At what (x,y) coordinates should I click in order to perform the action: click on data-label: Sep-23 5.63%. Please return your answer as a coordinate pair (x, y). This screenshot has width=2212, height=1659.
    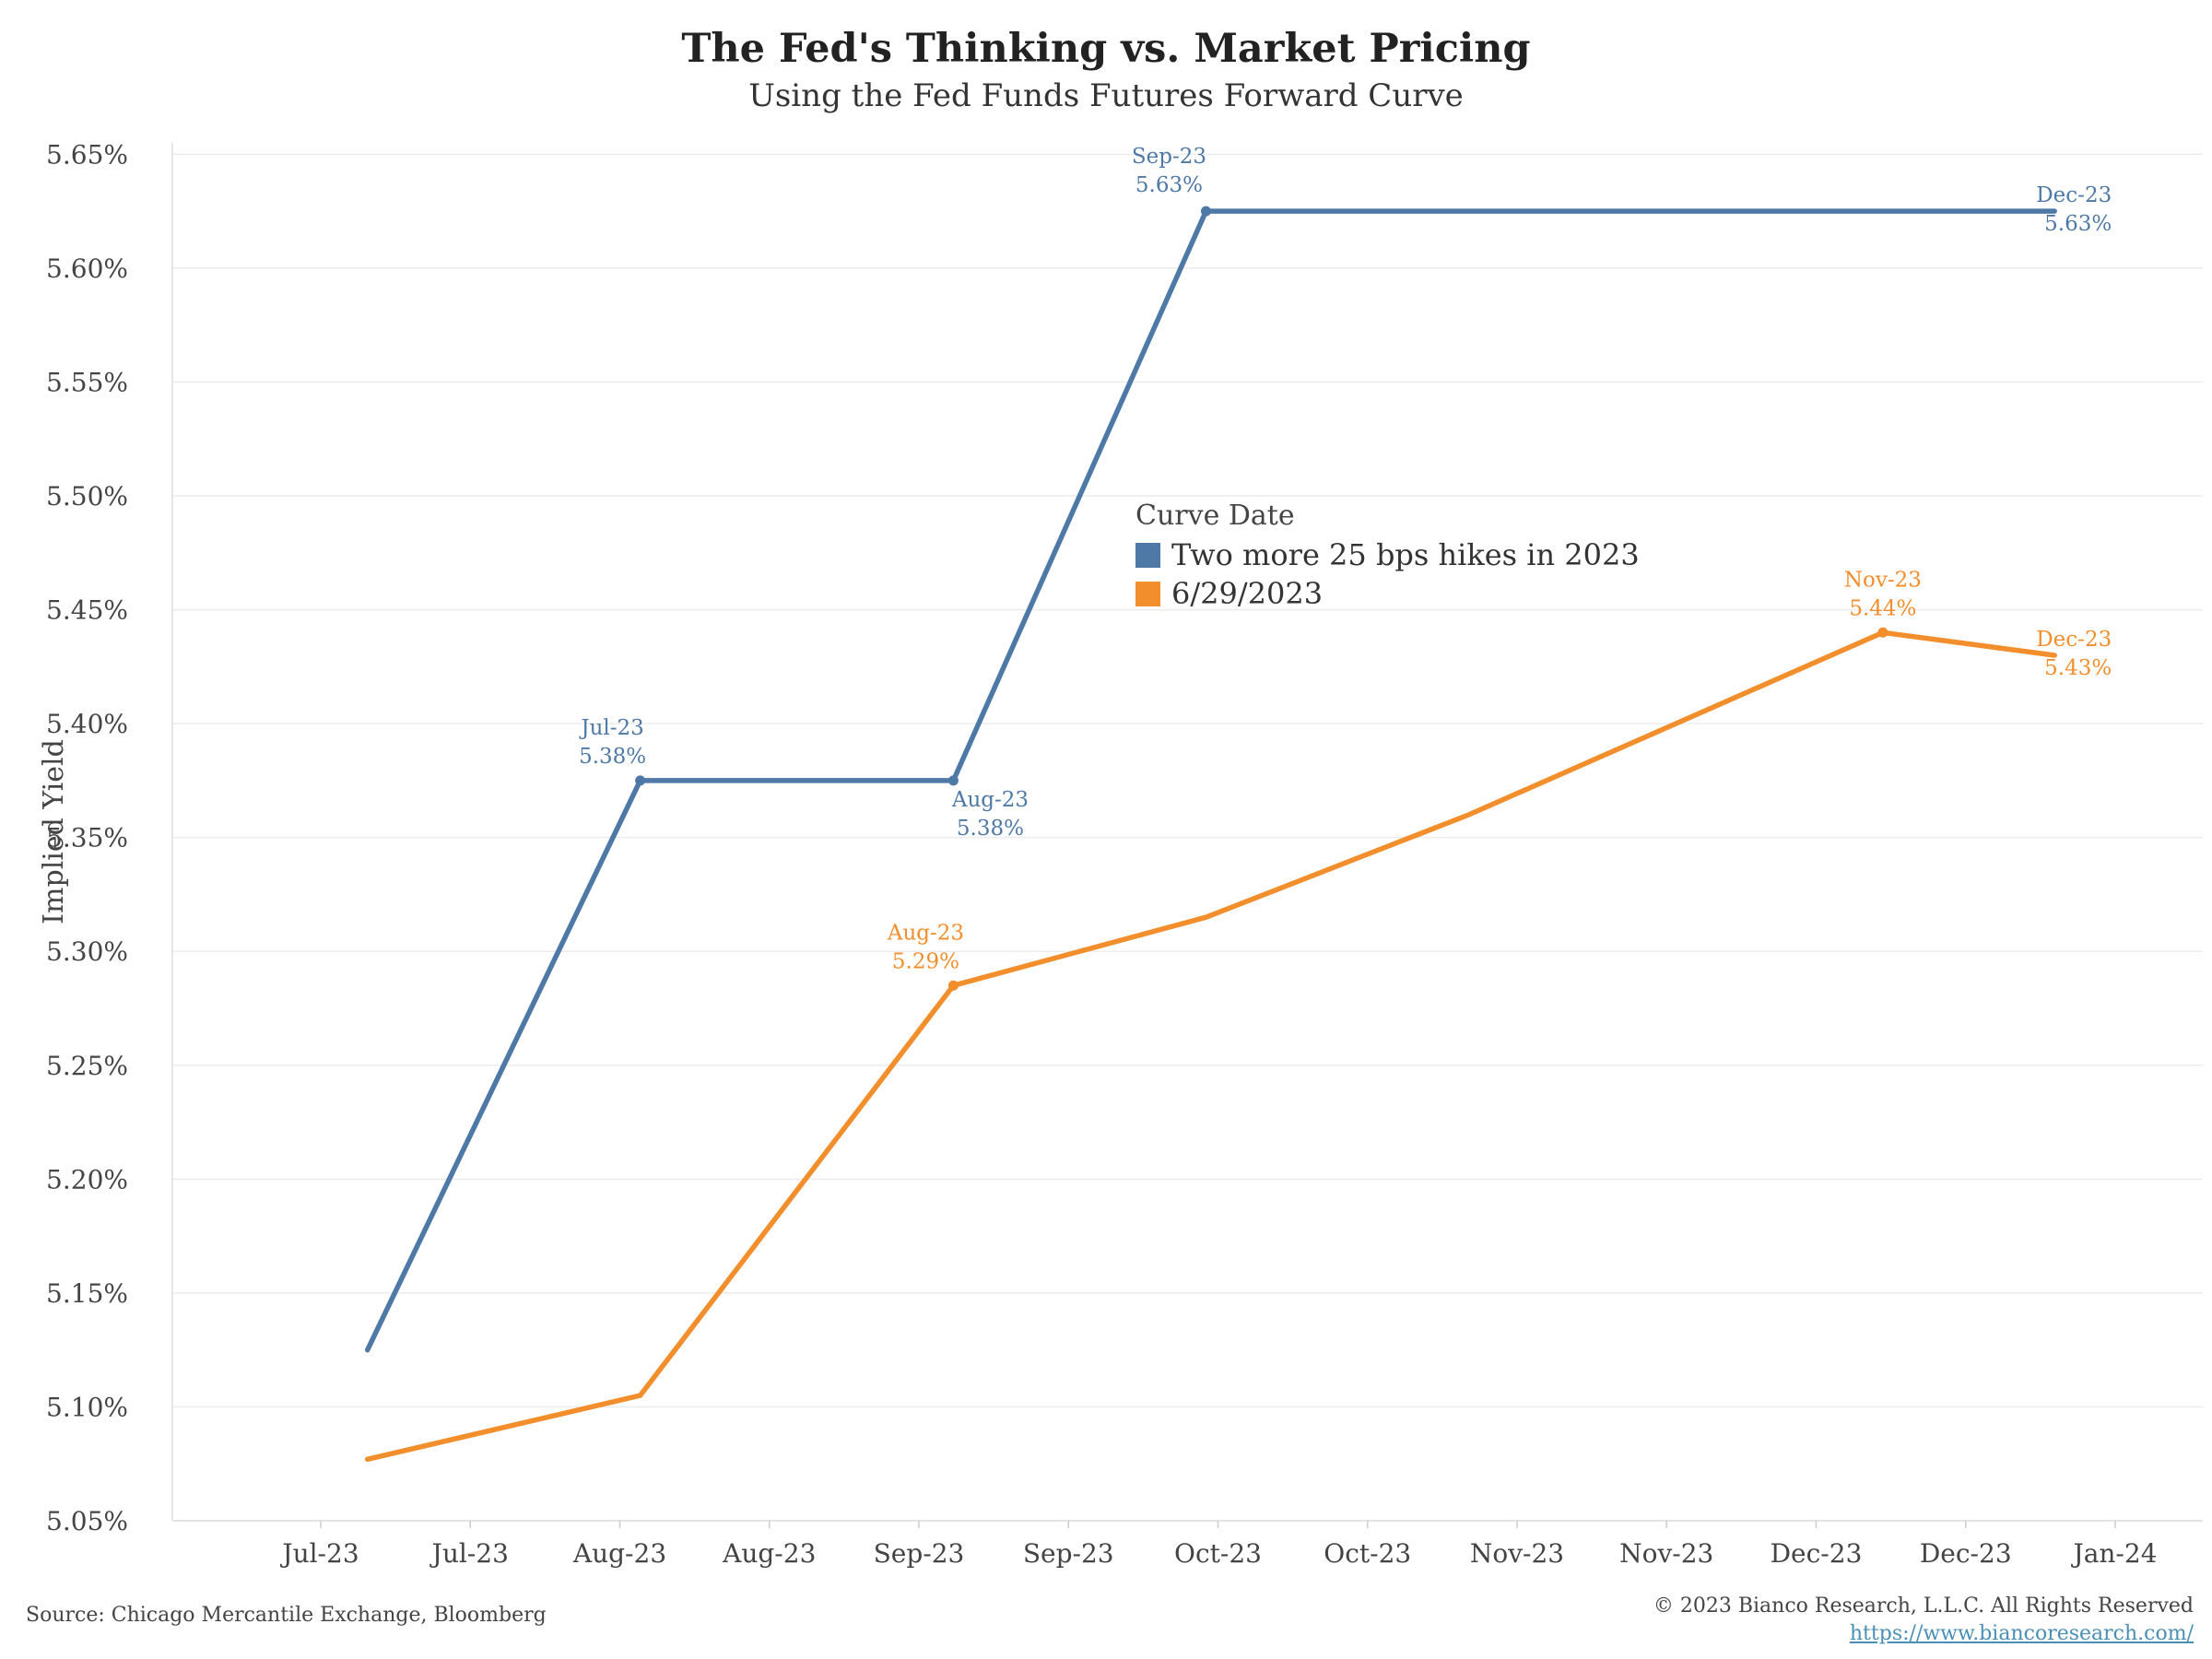
    Looking at the image, I should click on (1169, 171).